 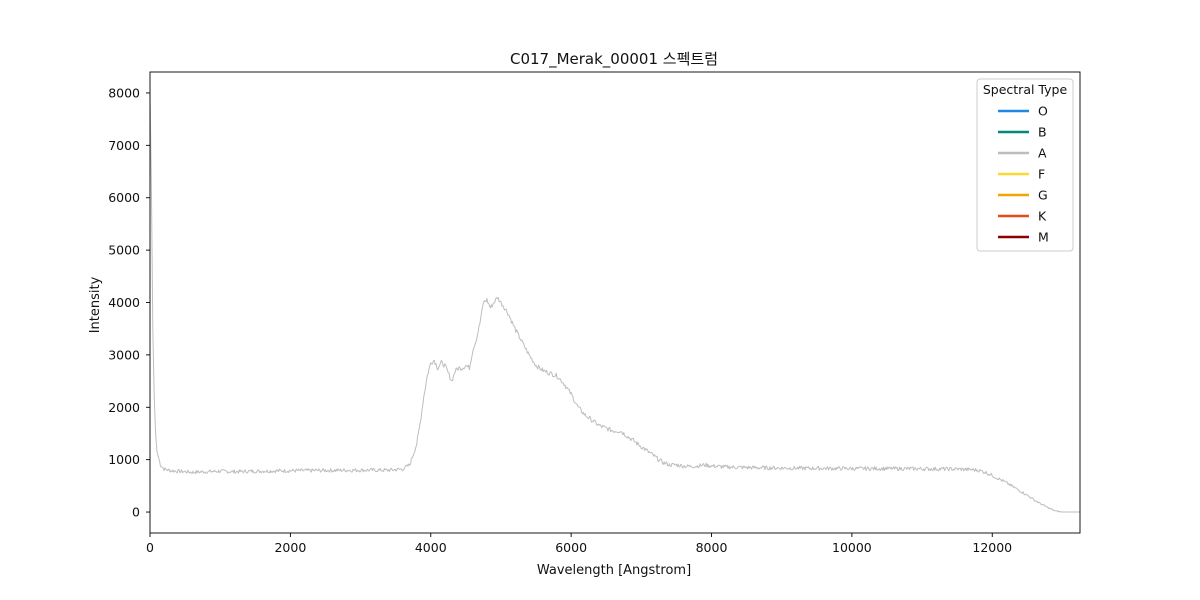 I want to click on x-tick-label: 2000, so click(x=290, y=547).